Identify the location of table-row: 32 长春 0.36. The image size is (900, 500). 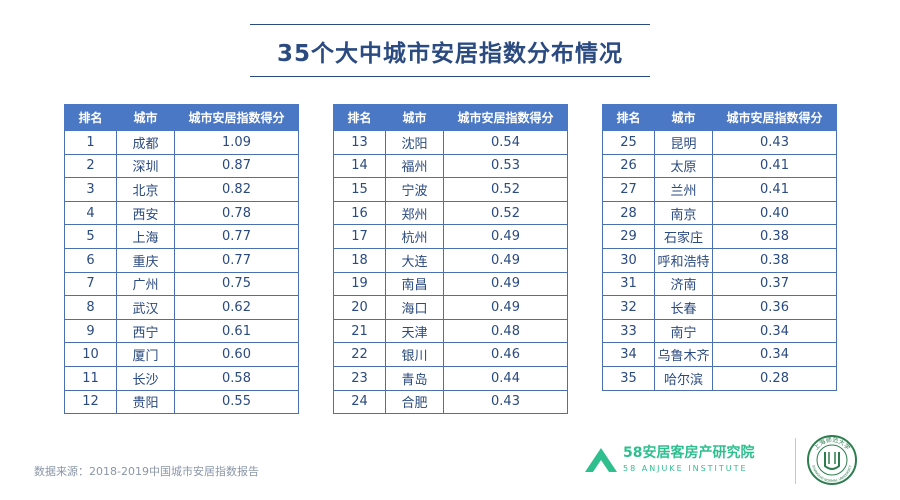
(719, 307).